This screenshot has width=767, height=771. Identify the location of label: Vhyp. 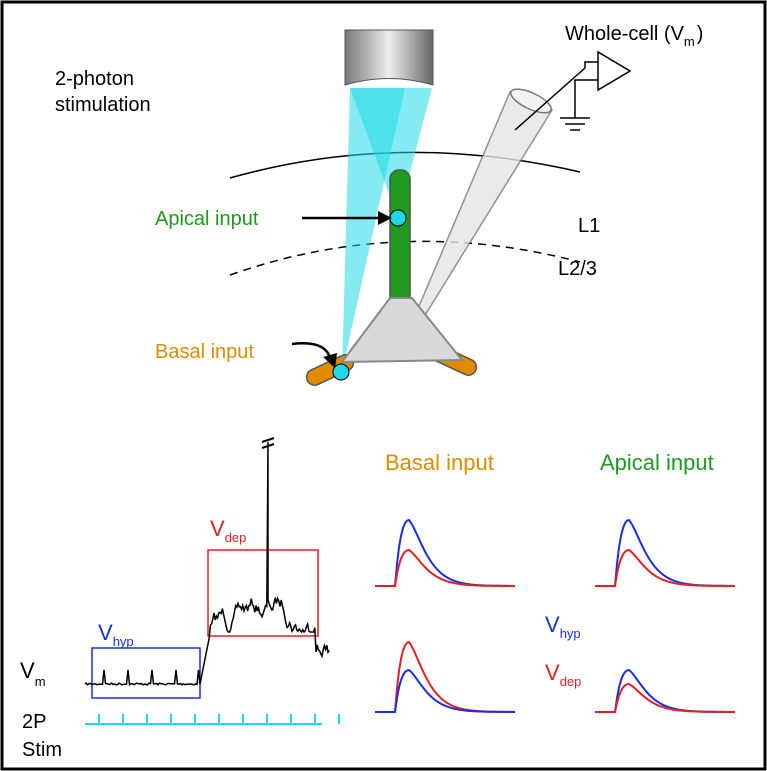
(116, 634).